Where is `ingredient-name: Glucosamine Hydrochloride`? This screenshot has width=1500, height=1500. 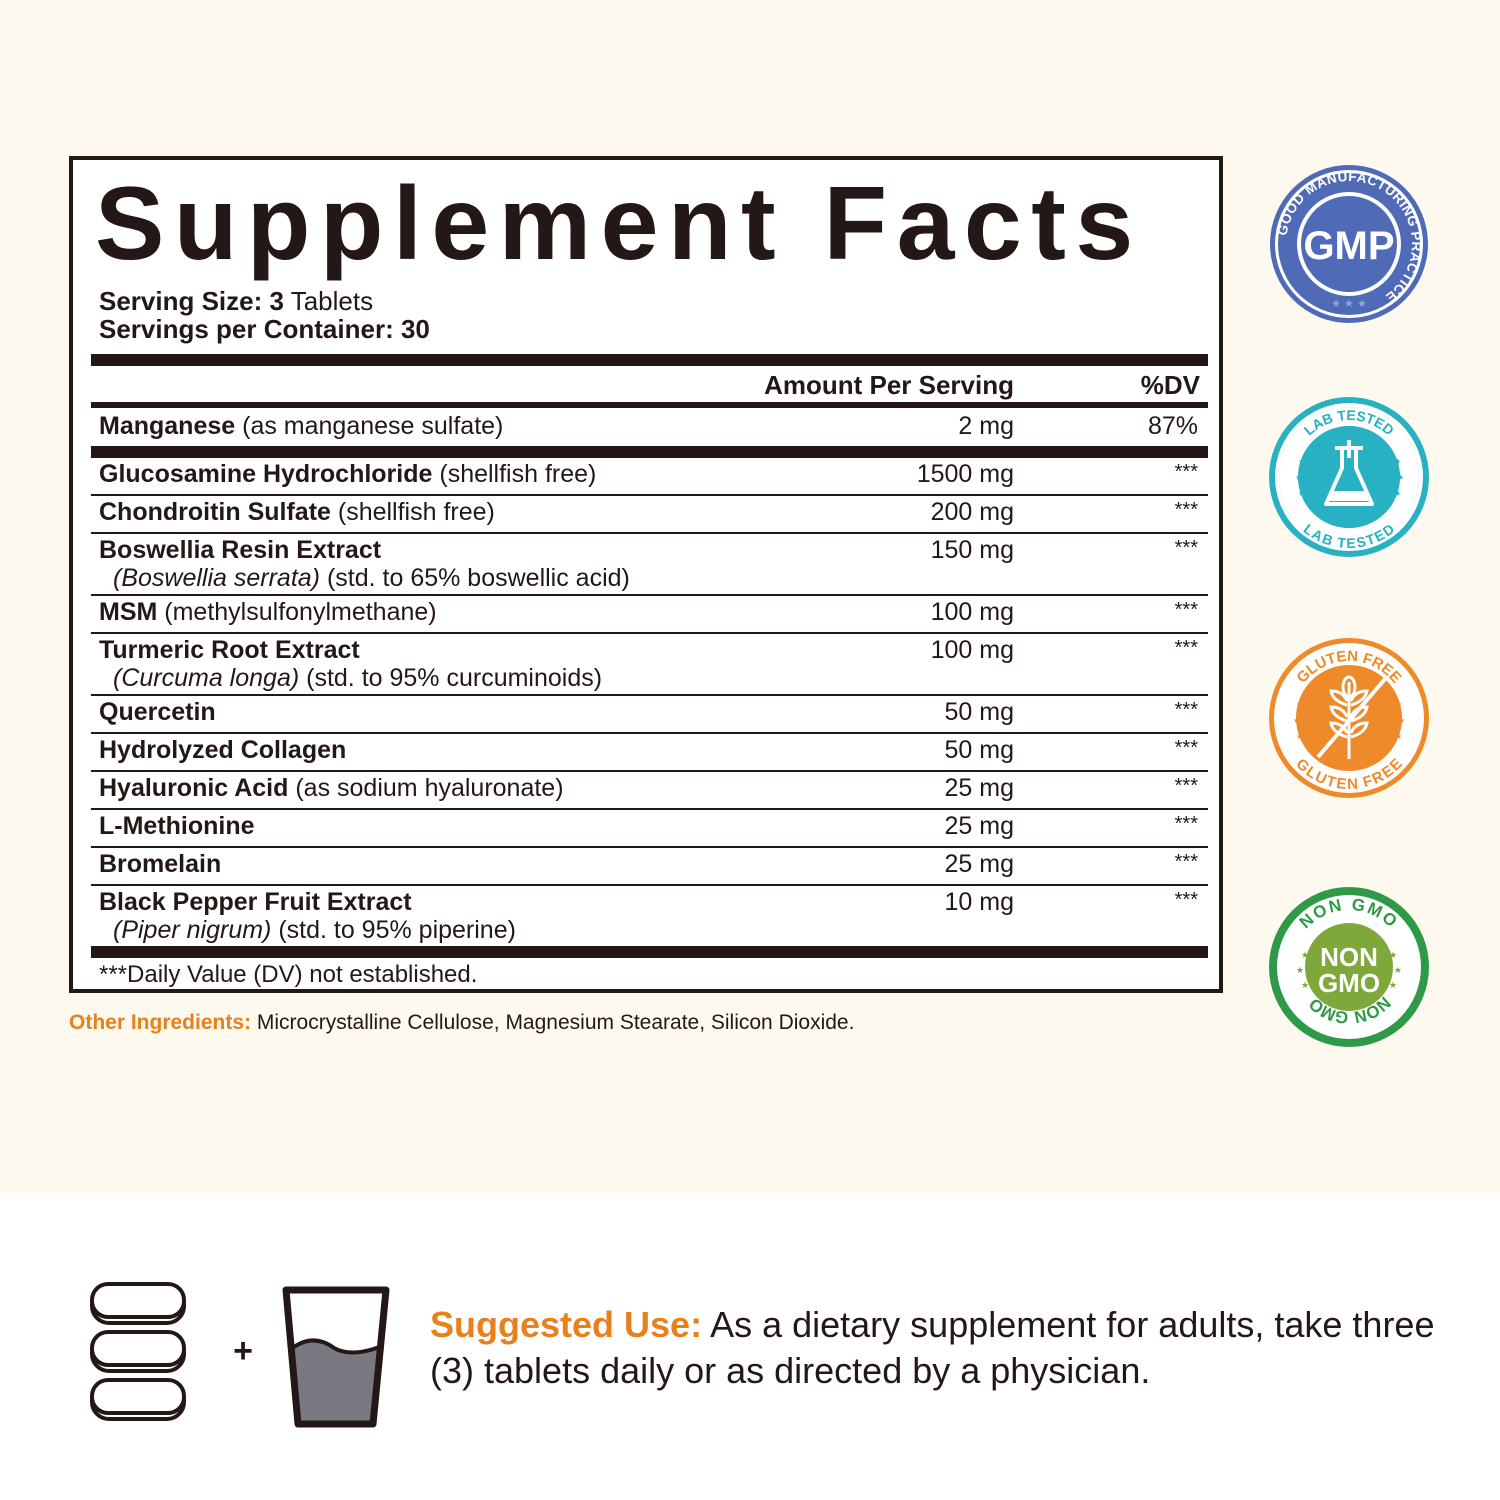 ingredient-name: Glucosamine Hydrochloride is located at coordinates (266, 474).